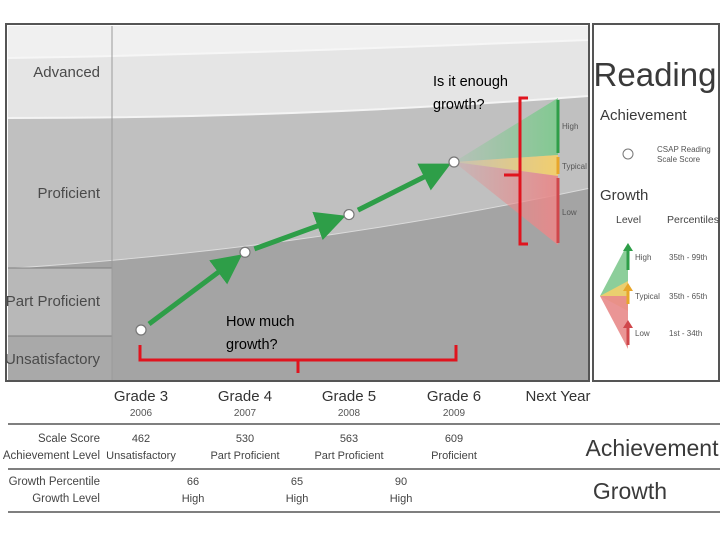 This screenshot has height=545, width=720. I want to click on level-label: Proficient, so click(68, 193).